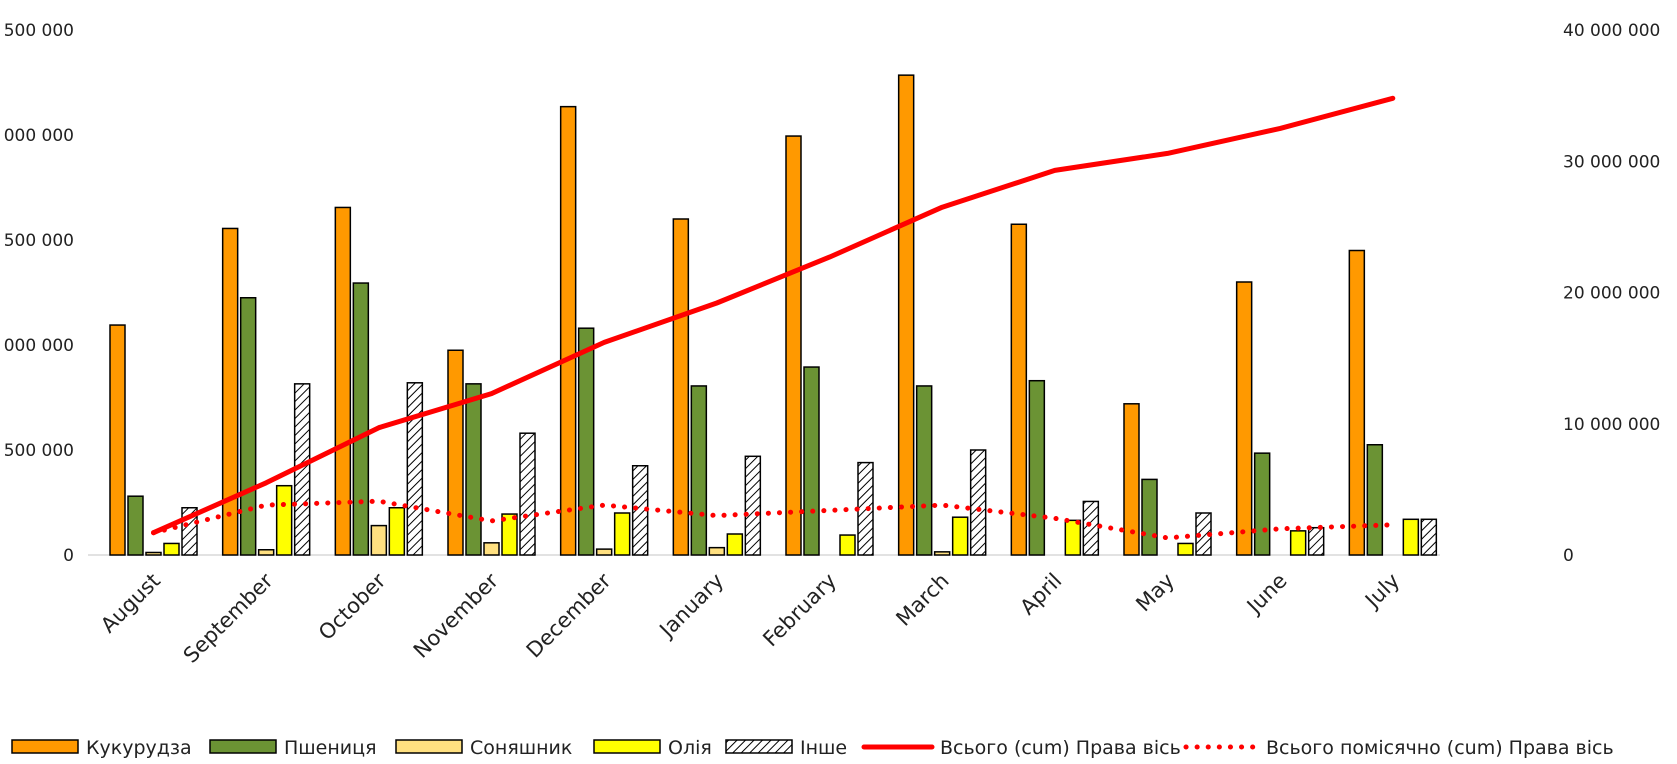 The image size is (1677, 764). What do you see at coordinates (1440, 748) in the screenshot?
I see `legend-label: Всього помісячно (cum) Права вісь` at bounding box center [1440, 748].